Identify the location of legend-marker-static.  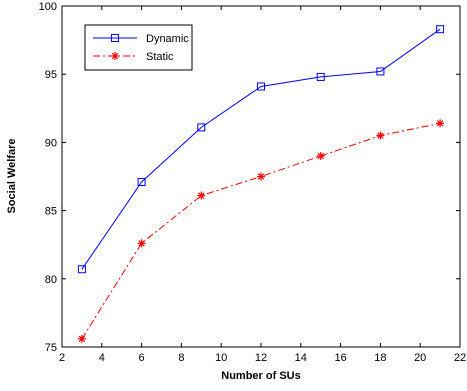
(115, 56).